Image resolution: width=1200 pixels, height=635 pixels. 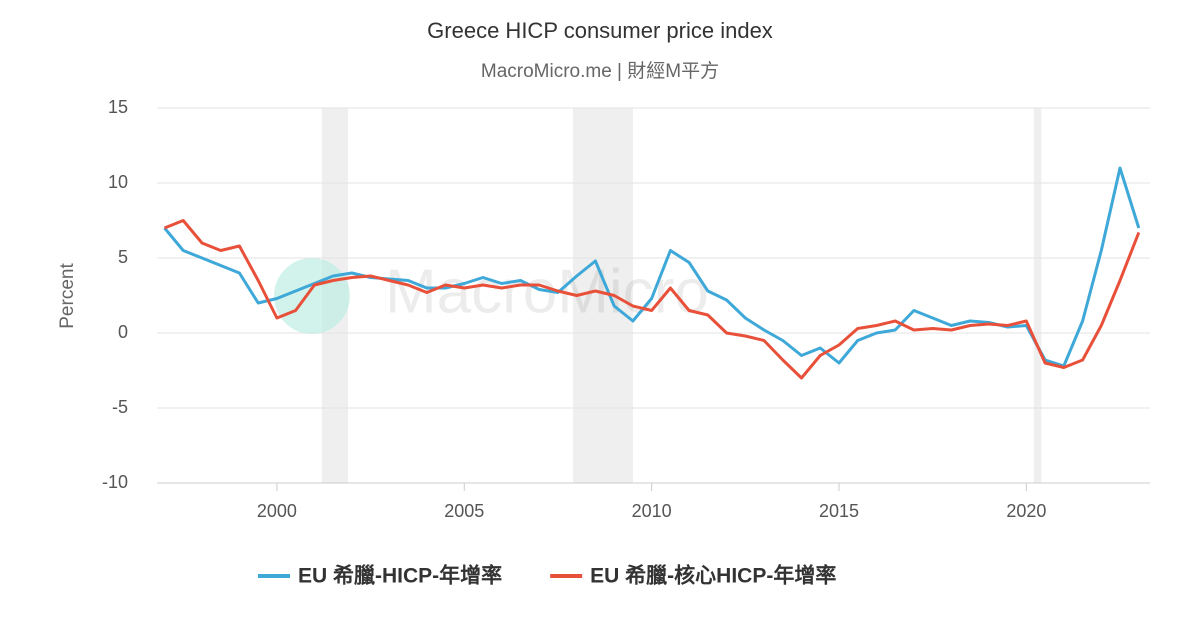 I want to click on x-tick-label: 2010, so click(x=652, y=511).